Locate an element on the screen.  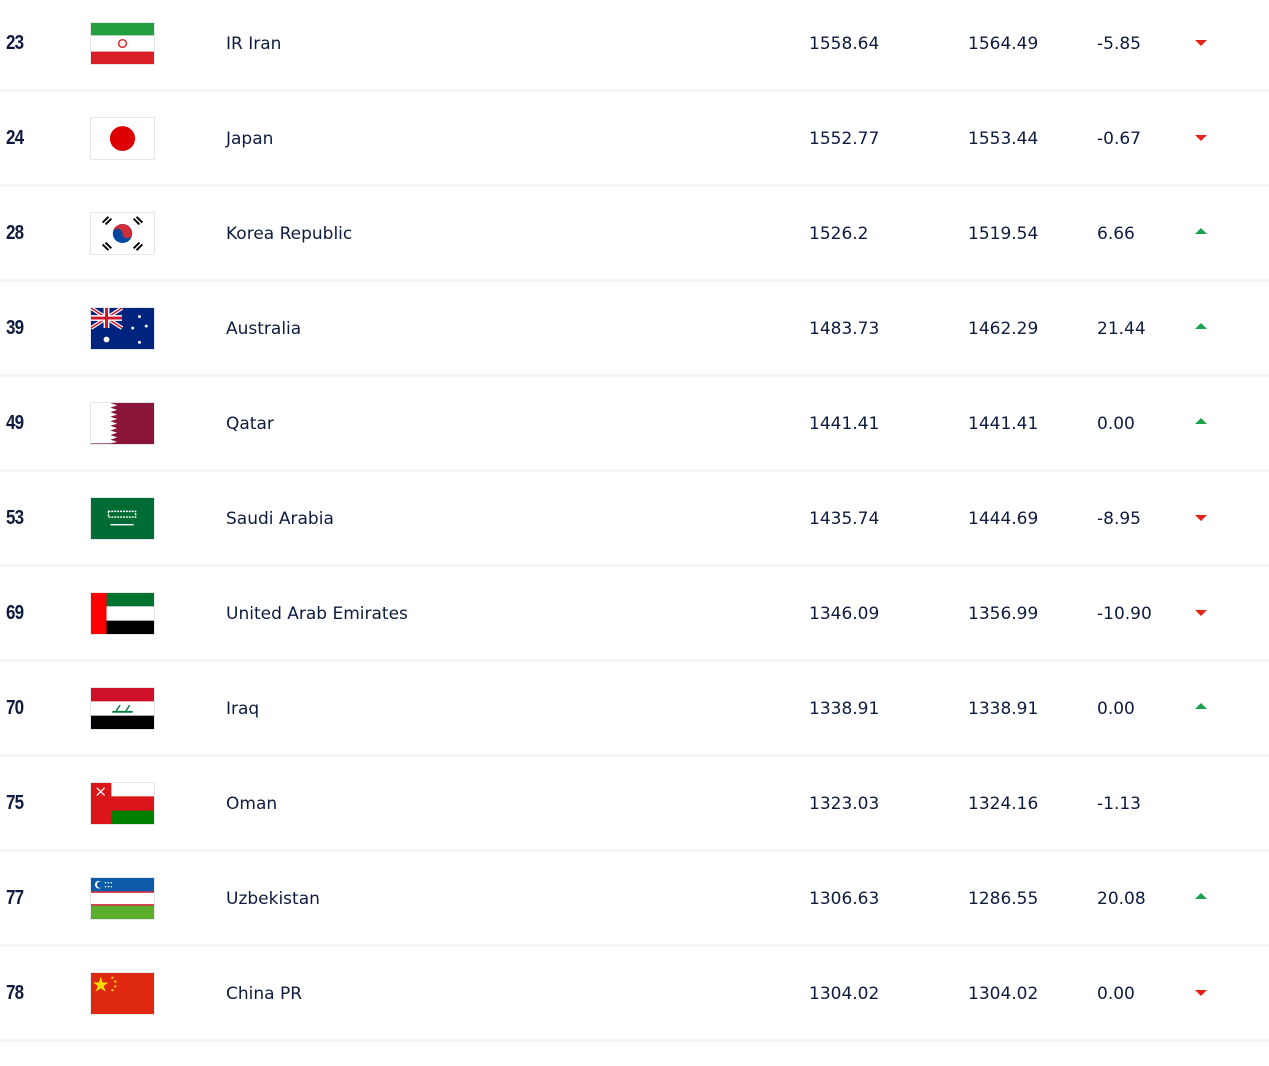
previous-points: 1324.16 is located at coordinates (1003, 804).